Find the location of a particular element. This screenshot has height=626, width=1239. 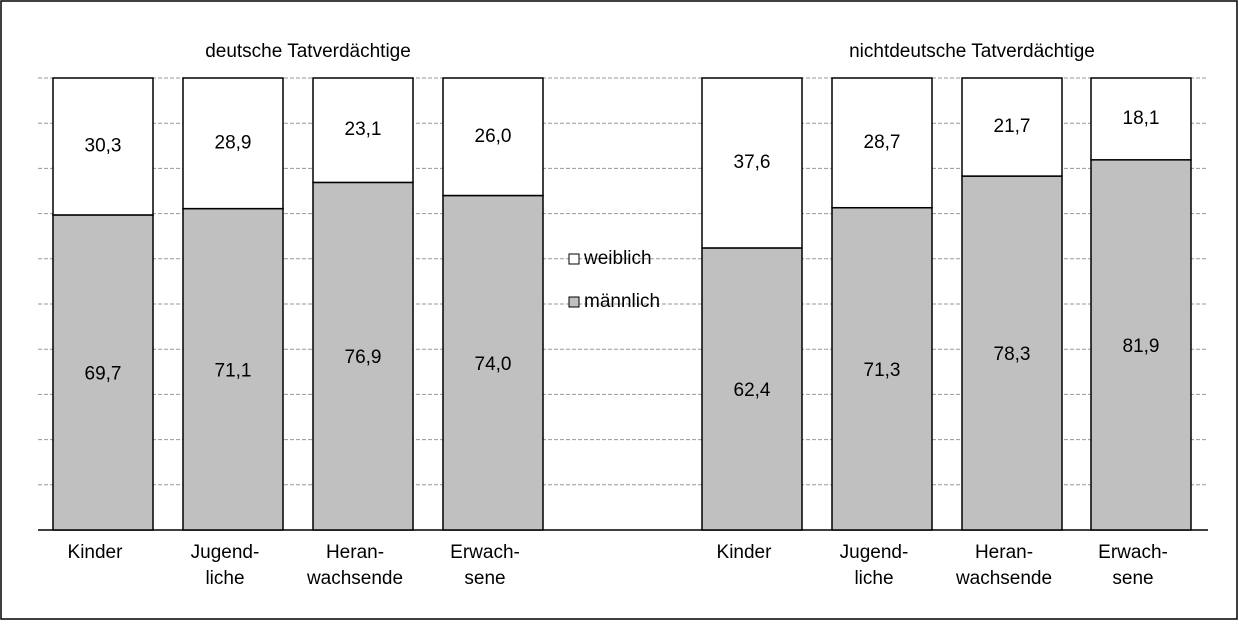

value-label: 62,4 is located at coordinates (752, 390).